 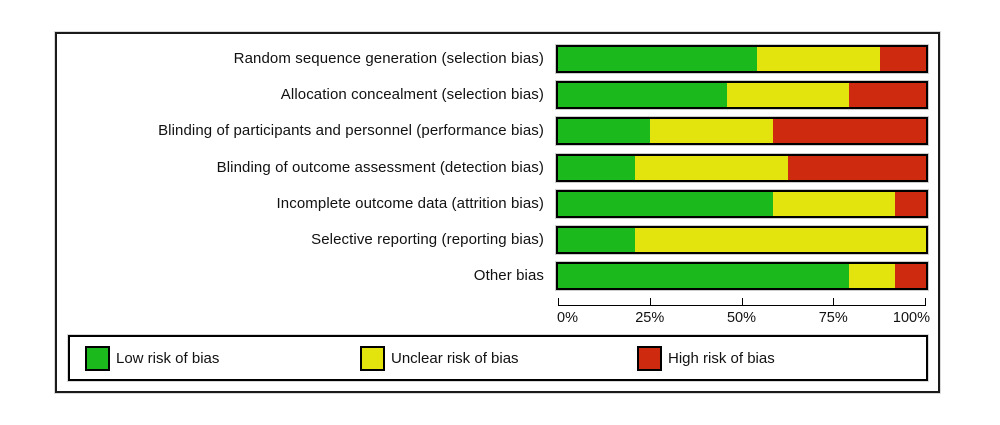 I want to click on legend-label: Low risk of bias, so click(x=168, y=358).